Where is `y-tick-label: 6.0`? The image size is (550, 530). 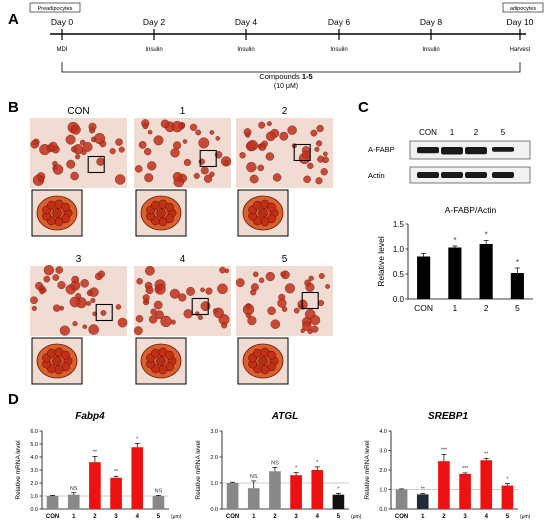 y-tick-label: 6.0 is located at coordinates (34, 432).